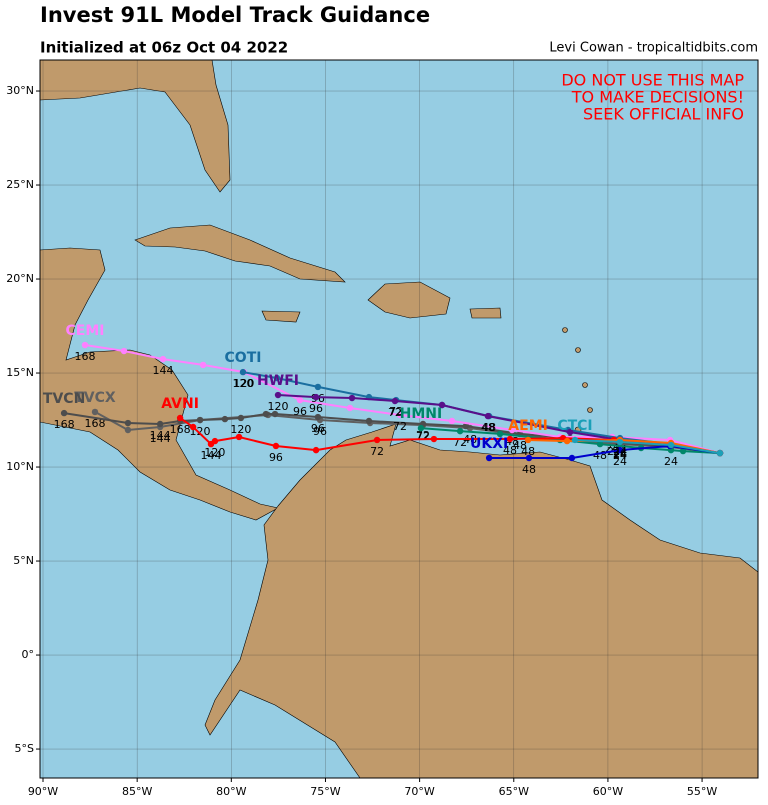 The height and width of the screenshot is (805, 768). I want to click on warning-line: TO MAKE DECISIONS!, so click(657, 97).